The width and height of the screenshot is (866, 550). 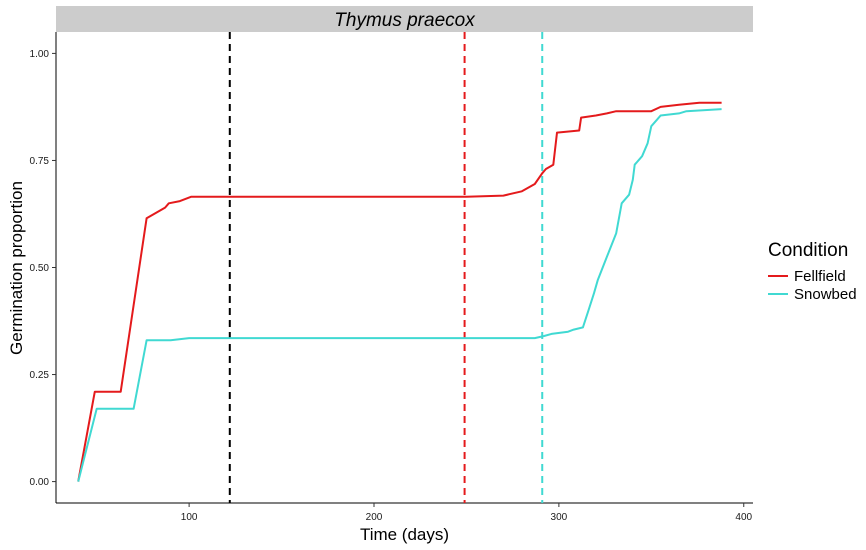 What do you see at coordinates (40, 268) in the screenshot?
I see `y-tick-label: 0.50` at bounding box center [40, 268].